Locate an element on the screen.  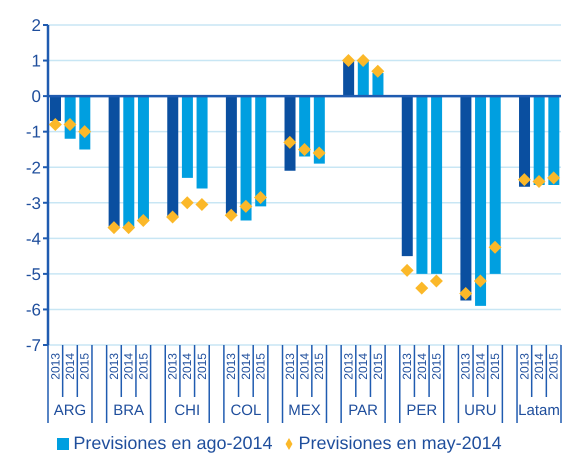
y-tick-label: -4 is located at coordinates (33, 238).